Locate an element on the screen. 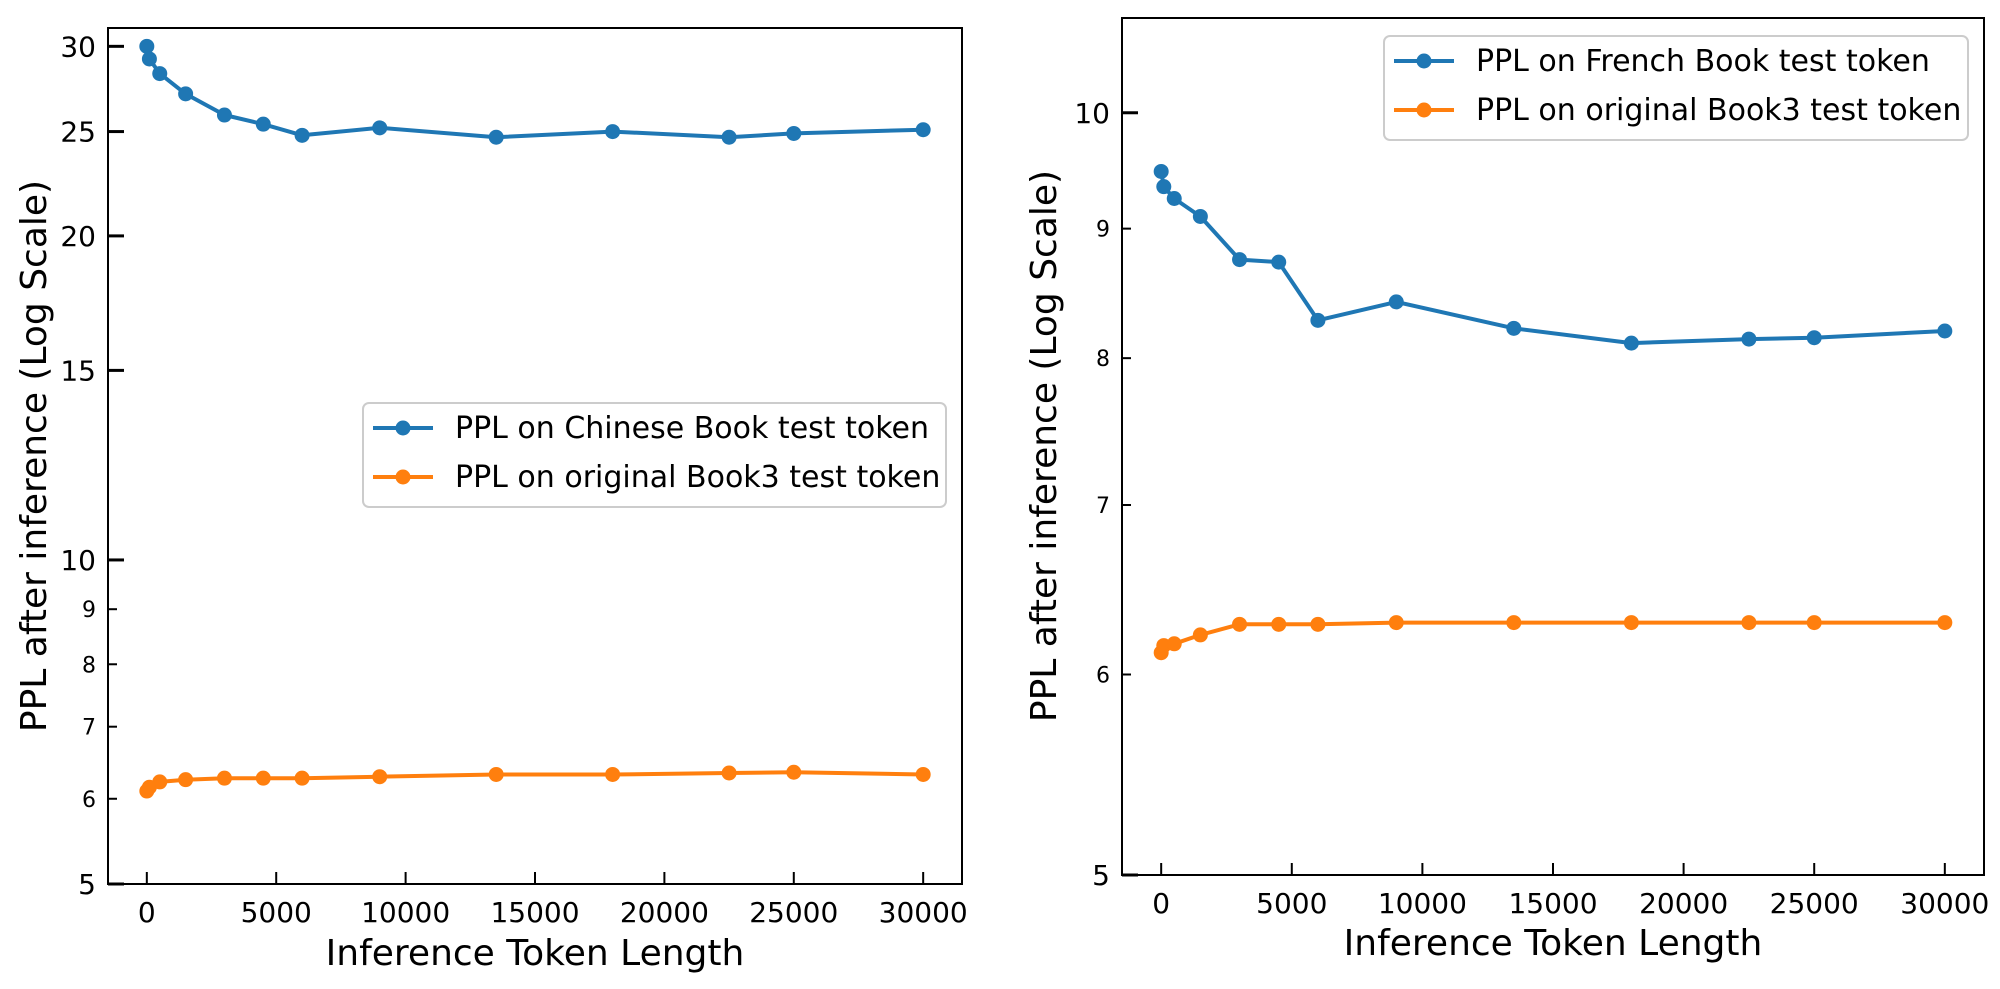 This screenshot has height=989, width=2000. y-tick-label-major: 15 is located at coordinates (78, 370).